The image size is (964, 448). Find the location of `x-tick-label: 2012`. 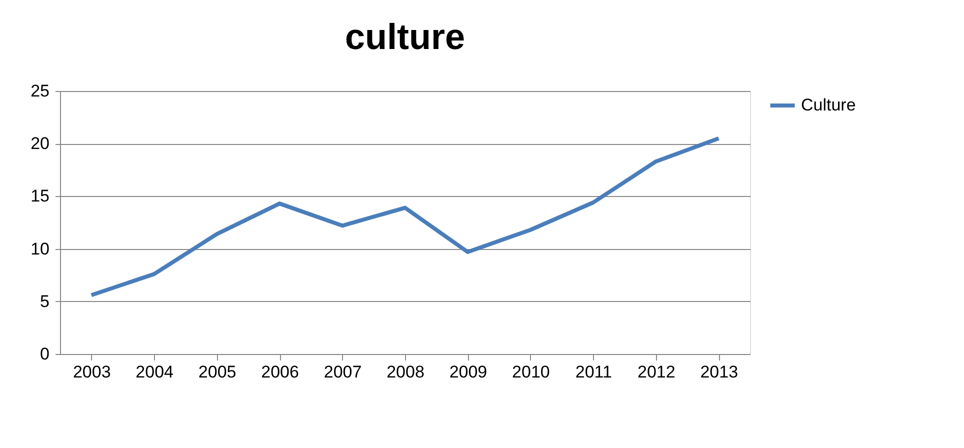

x-tick-label: 2012 is located at coordinates (656, 372).